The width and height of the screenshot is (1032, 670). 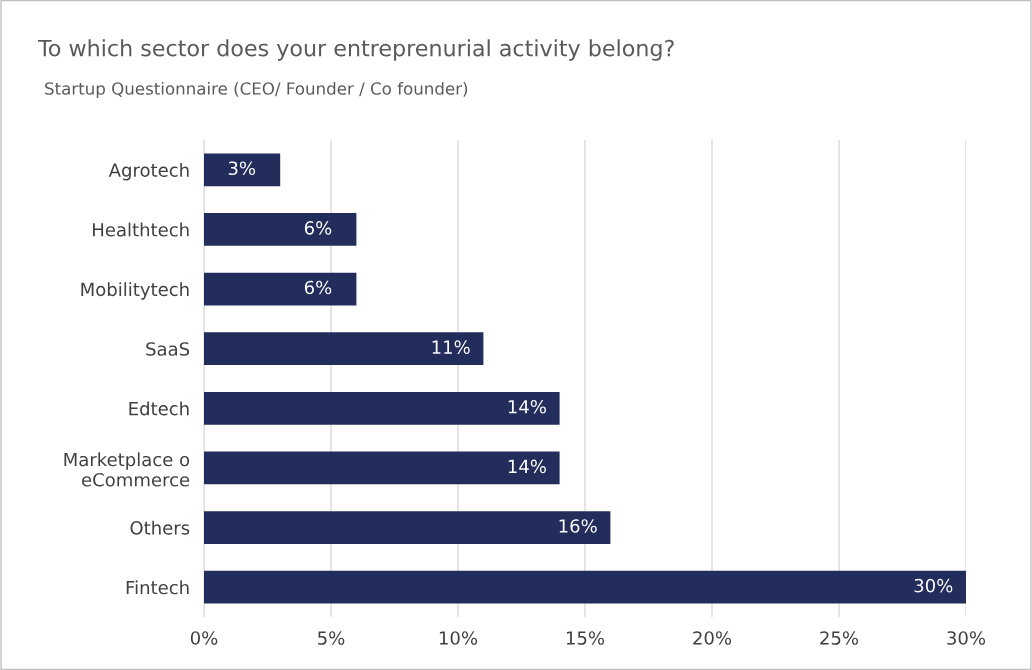 I want to click on y-tick-label: Others, so click(x=160, y=527).